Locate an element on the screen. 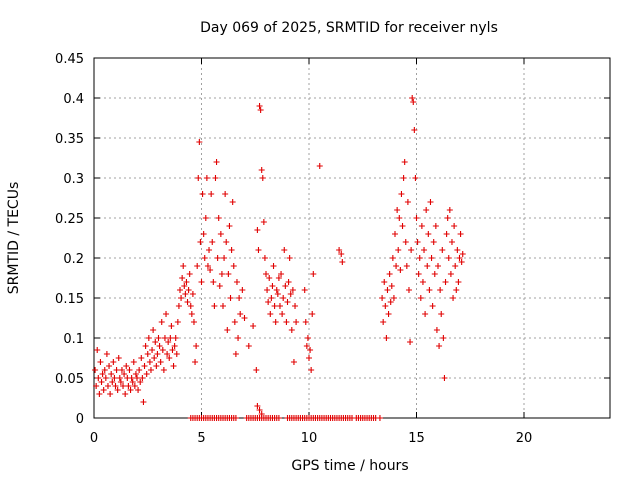  y-axis-label: SRMTID / TECUs is located at coordinates (14, 238).